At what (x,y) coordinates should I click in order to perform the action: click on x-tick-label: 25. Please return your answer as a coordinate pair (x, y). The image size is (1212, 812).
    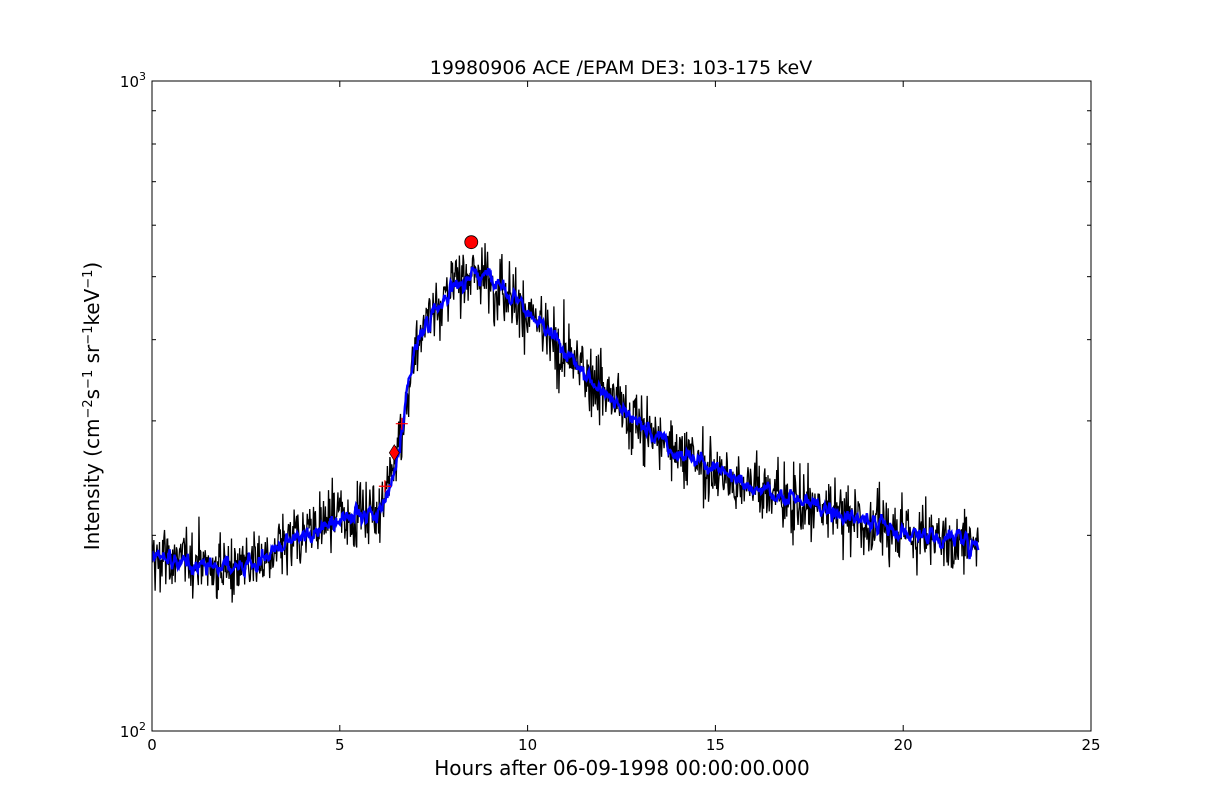
    Looking at the image, I should click on (1090, 745).